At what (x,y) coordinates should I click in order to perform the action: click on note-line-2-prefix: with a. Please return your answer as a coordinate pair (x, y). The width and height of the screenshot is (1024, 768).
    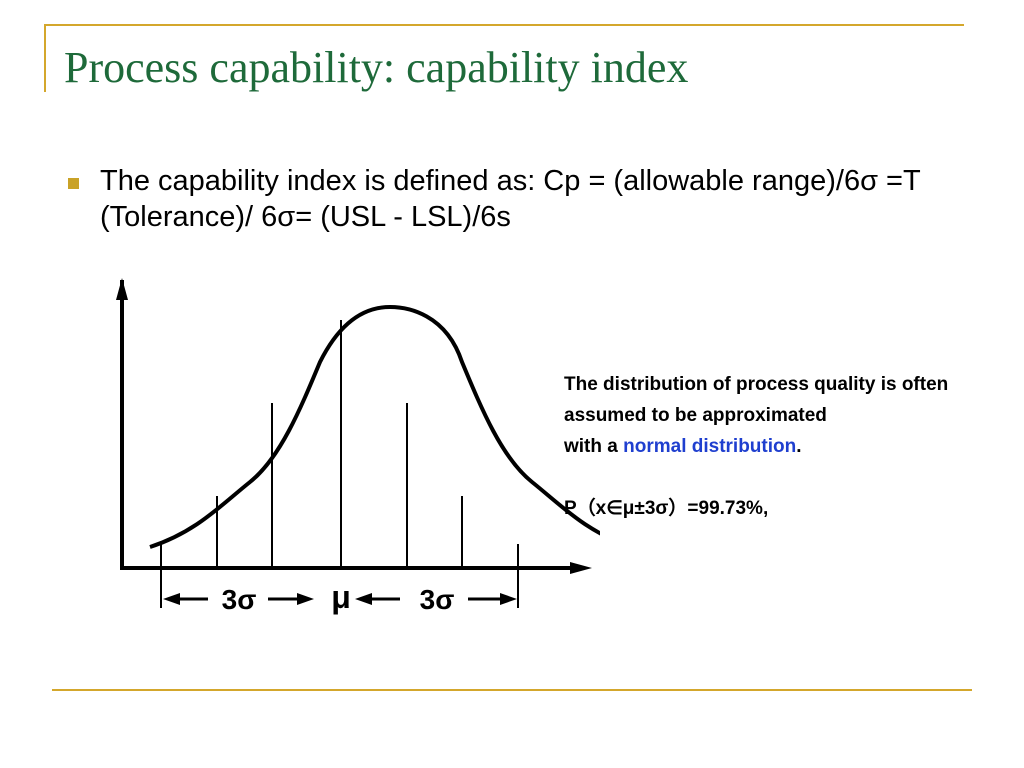
    Looking at the image, I should click on (594, 446).